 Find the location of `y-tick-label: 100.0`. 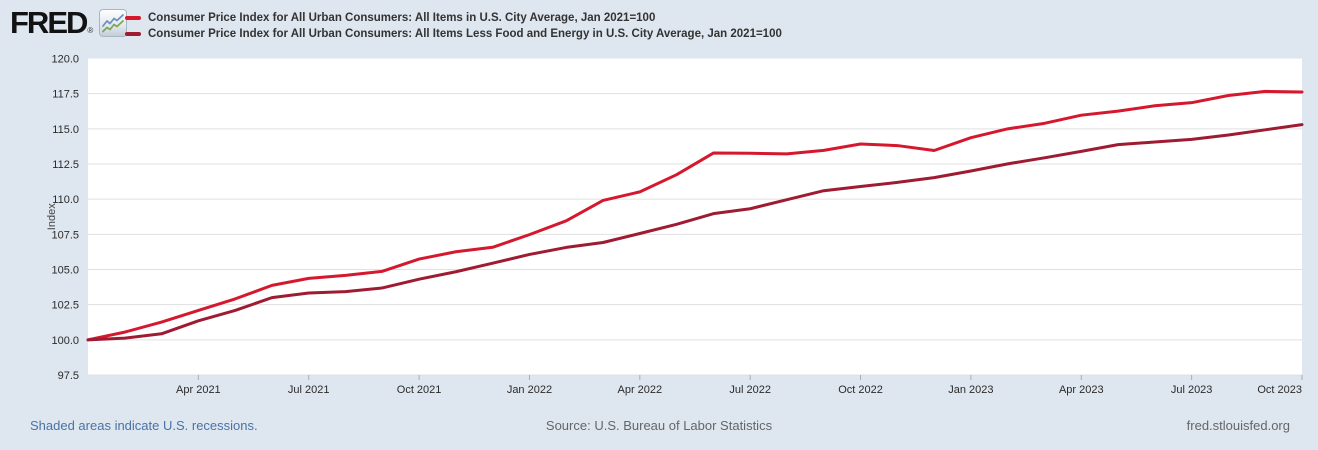

y-tick-label: 100.0 is located at coordinates (65, 341).